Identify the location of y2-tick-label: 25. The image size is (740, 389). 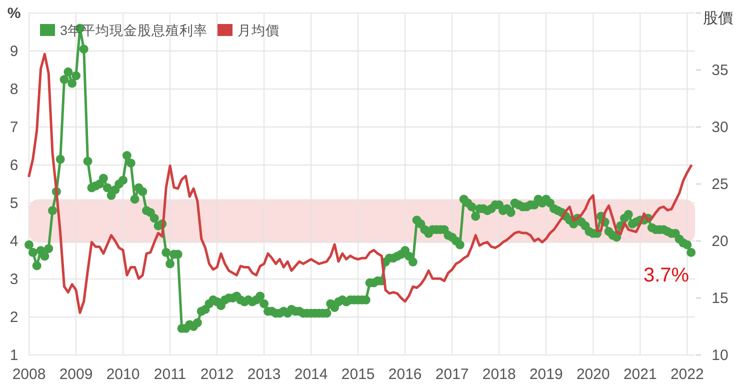
(720, 184).